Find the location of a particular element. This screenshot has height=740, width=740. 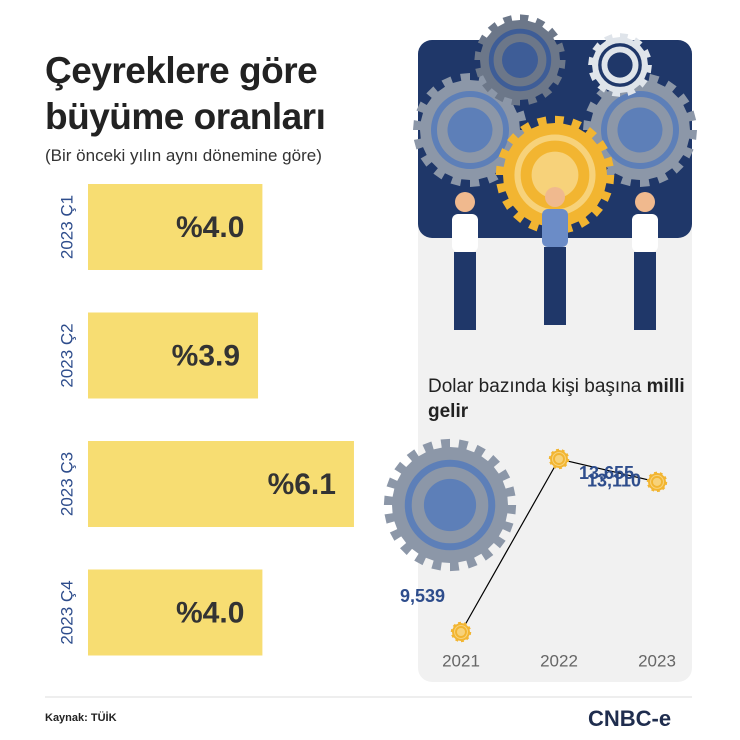

value-label: %6.1 is located at coordinates (302, 484).